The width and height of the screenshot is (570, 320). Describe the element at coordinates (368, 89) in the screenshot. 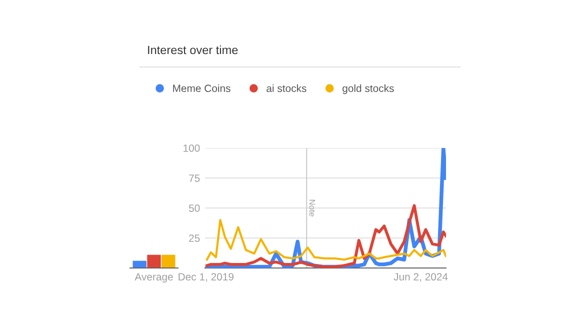

I see `legend-label: gold stocks` at that location.